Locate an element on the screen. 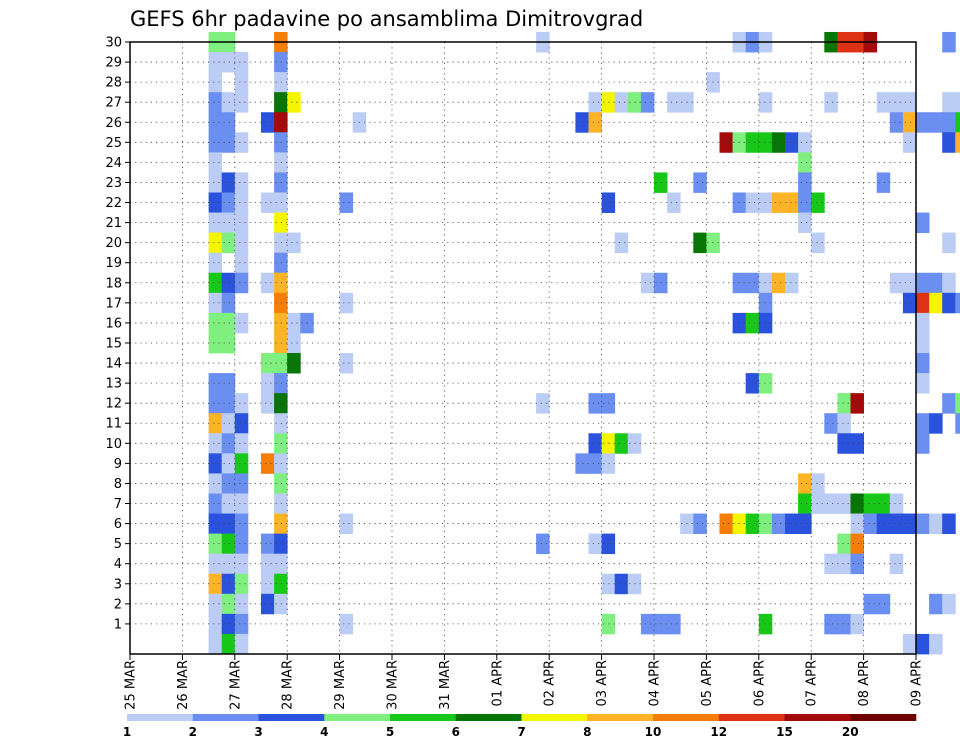 Image resolution: width=960 pixels, height=742 pixels. y-tick-label: 24 is located at coordinates (113, 163).